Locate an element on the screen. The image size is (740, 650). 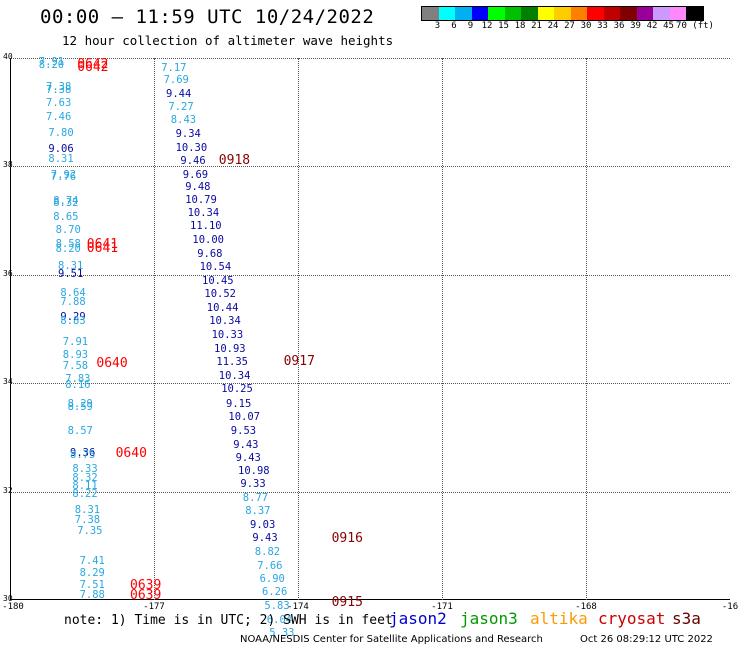
wave-height-label: 10.33 is located at coordinates (227, 335).